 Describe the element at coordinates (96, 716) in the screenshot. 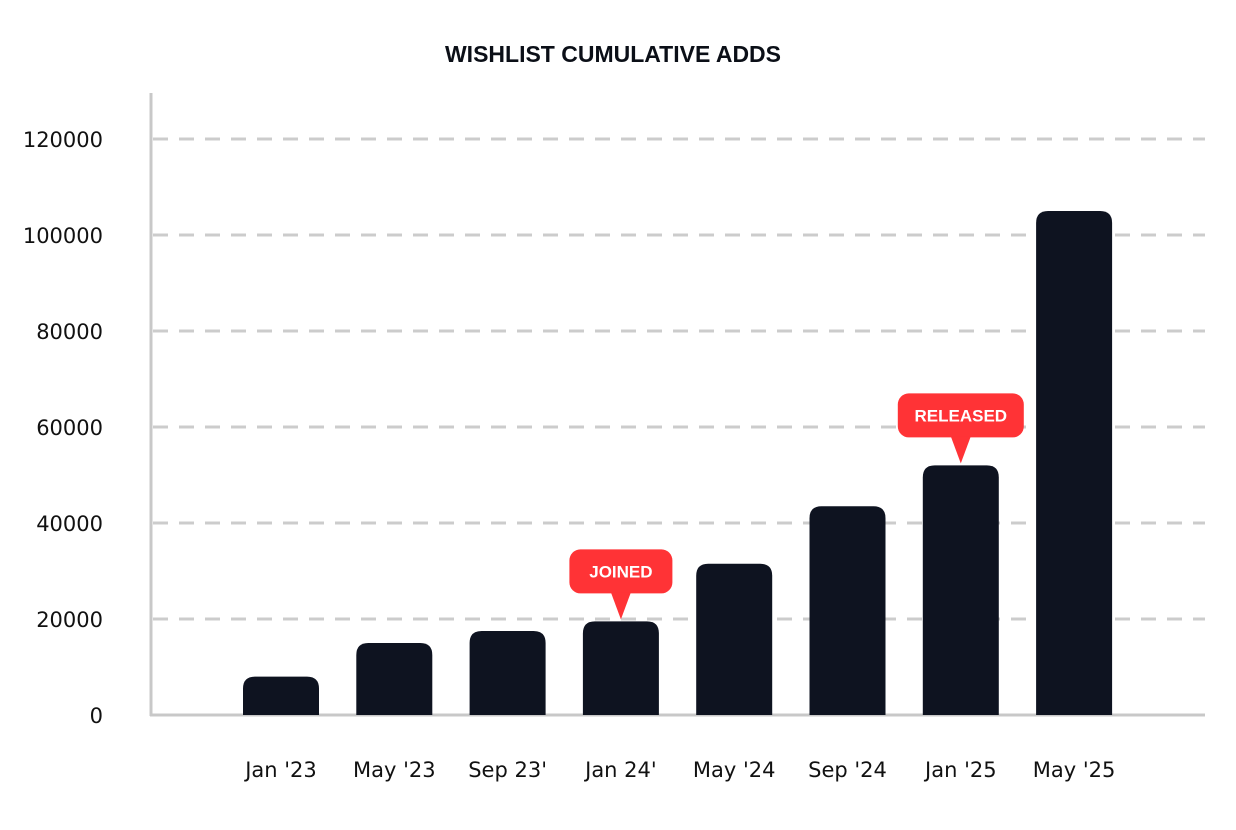

I see `y-tick-label: 0` at that location.